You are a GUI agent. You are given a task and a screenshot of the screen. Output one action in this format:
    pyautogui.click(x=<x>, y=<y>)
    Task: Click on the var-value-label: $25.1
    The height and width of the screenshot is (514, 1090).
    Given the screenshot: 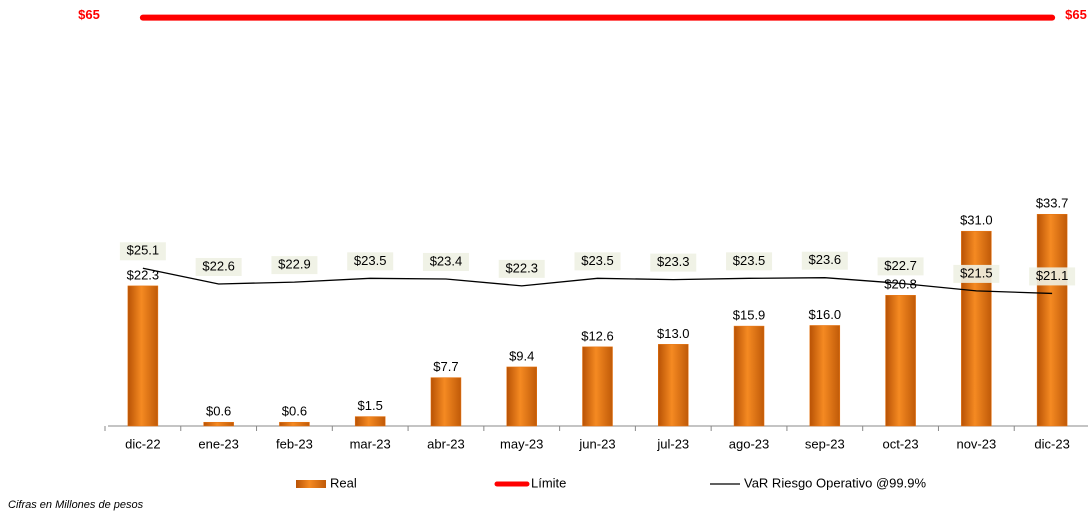 What is the action you would take?
    pyautogui.click(x=143, y=250)
    